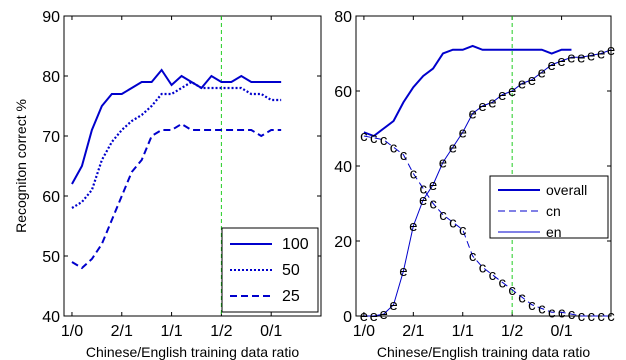 Image resolution: width=626 pixels, height=360 pixels. What do you see at coordinates (51, 17) in the screenshot?
I see `chart1-ytick-label: 90` at bounding box center [51, 17].